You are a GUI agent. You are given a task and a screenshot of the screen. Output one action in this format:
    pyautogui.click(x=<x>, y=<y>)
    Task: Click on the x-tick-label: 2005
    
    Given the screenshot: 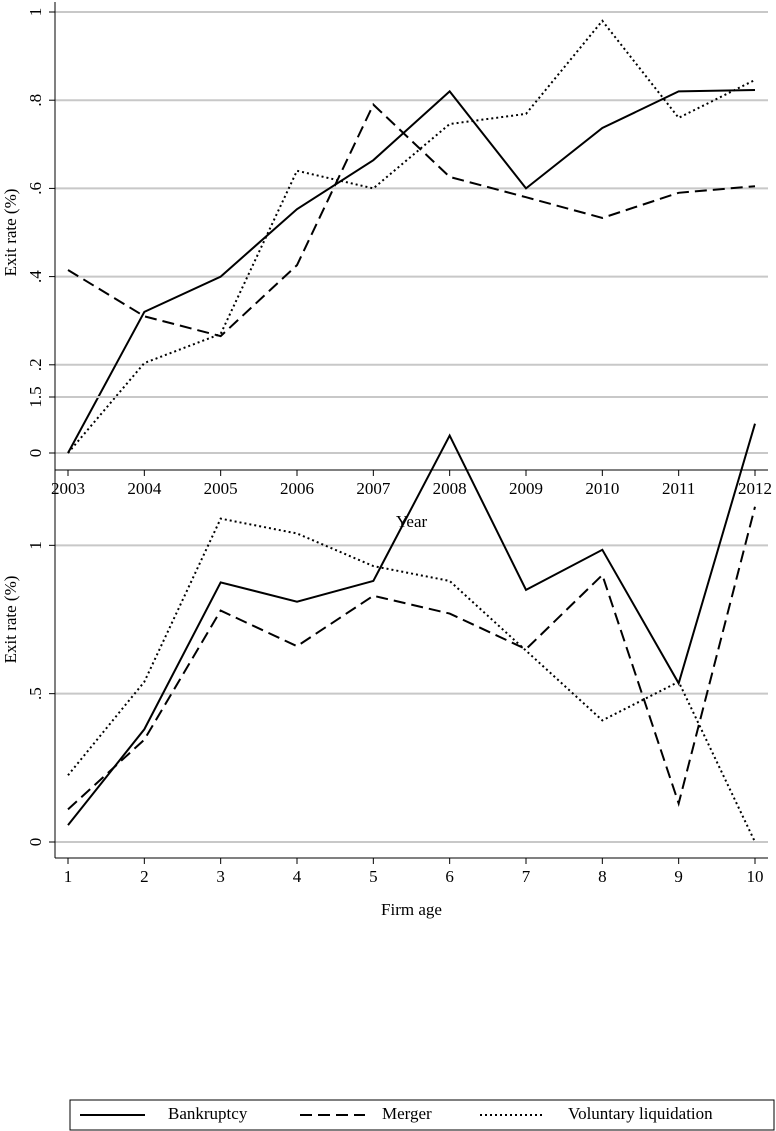 What is the action you would take?
    pyautogui.click(x=221, y=488)
    